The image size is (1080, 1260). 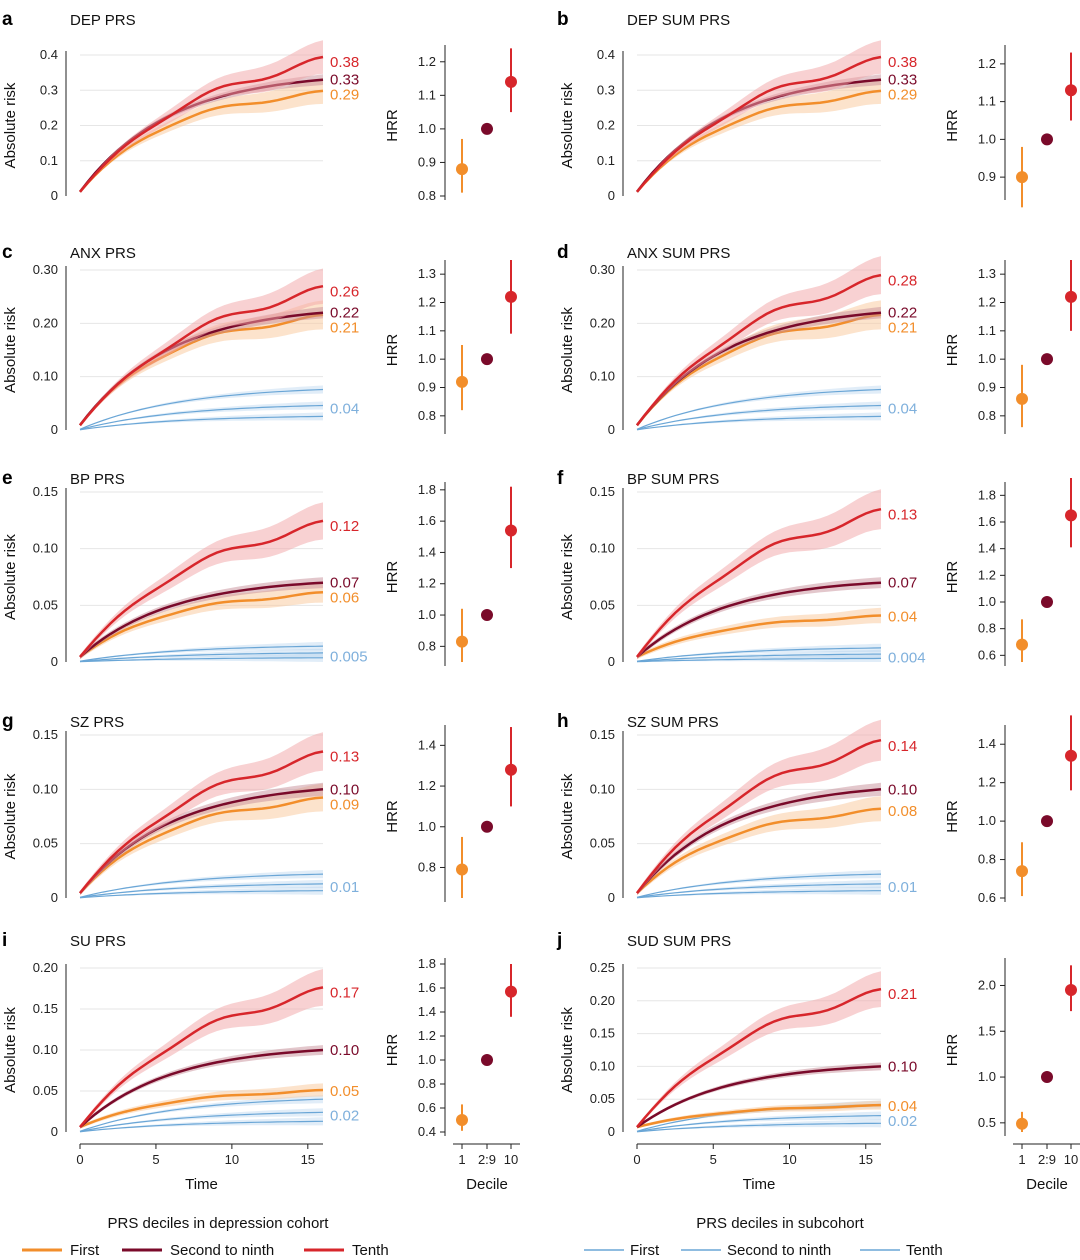 I want to click on legend-right-item: Tenth, so click(x=924, y=1250).